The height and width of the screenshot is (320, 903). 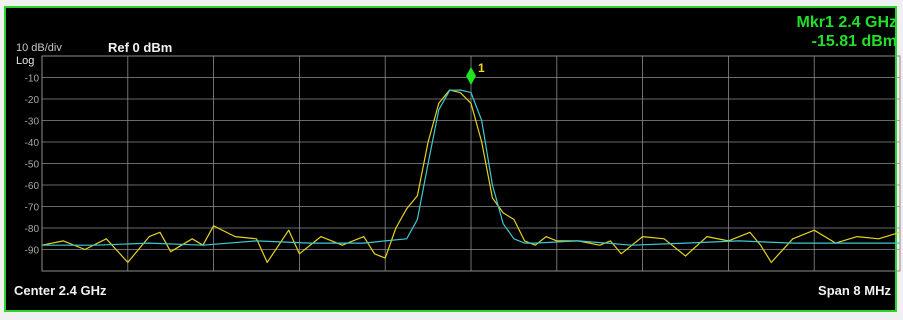 I want to click on center-frequency: Center 2.4 GHz, so click(x=60, y=290).